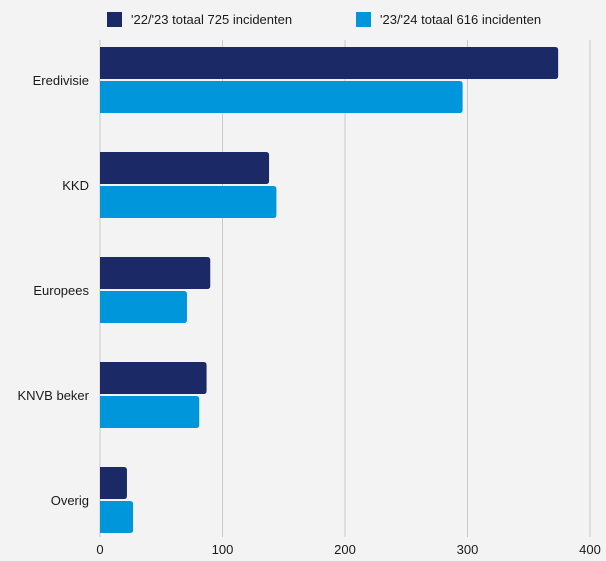 This screenshot has width=606, height=561. What do you see at coordinates (53, 395) in the screenshot?
I see `category-label-knvb-beker: KNVB beker` at bounding box center [53, 395].